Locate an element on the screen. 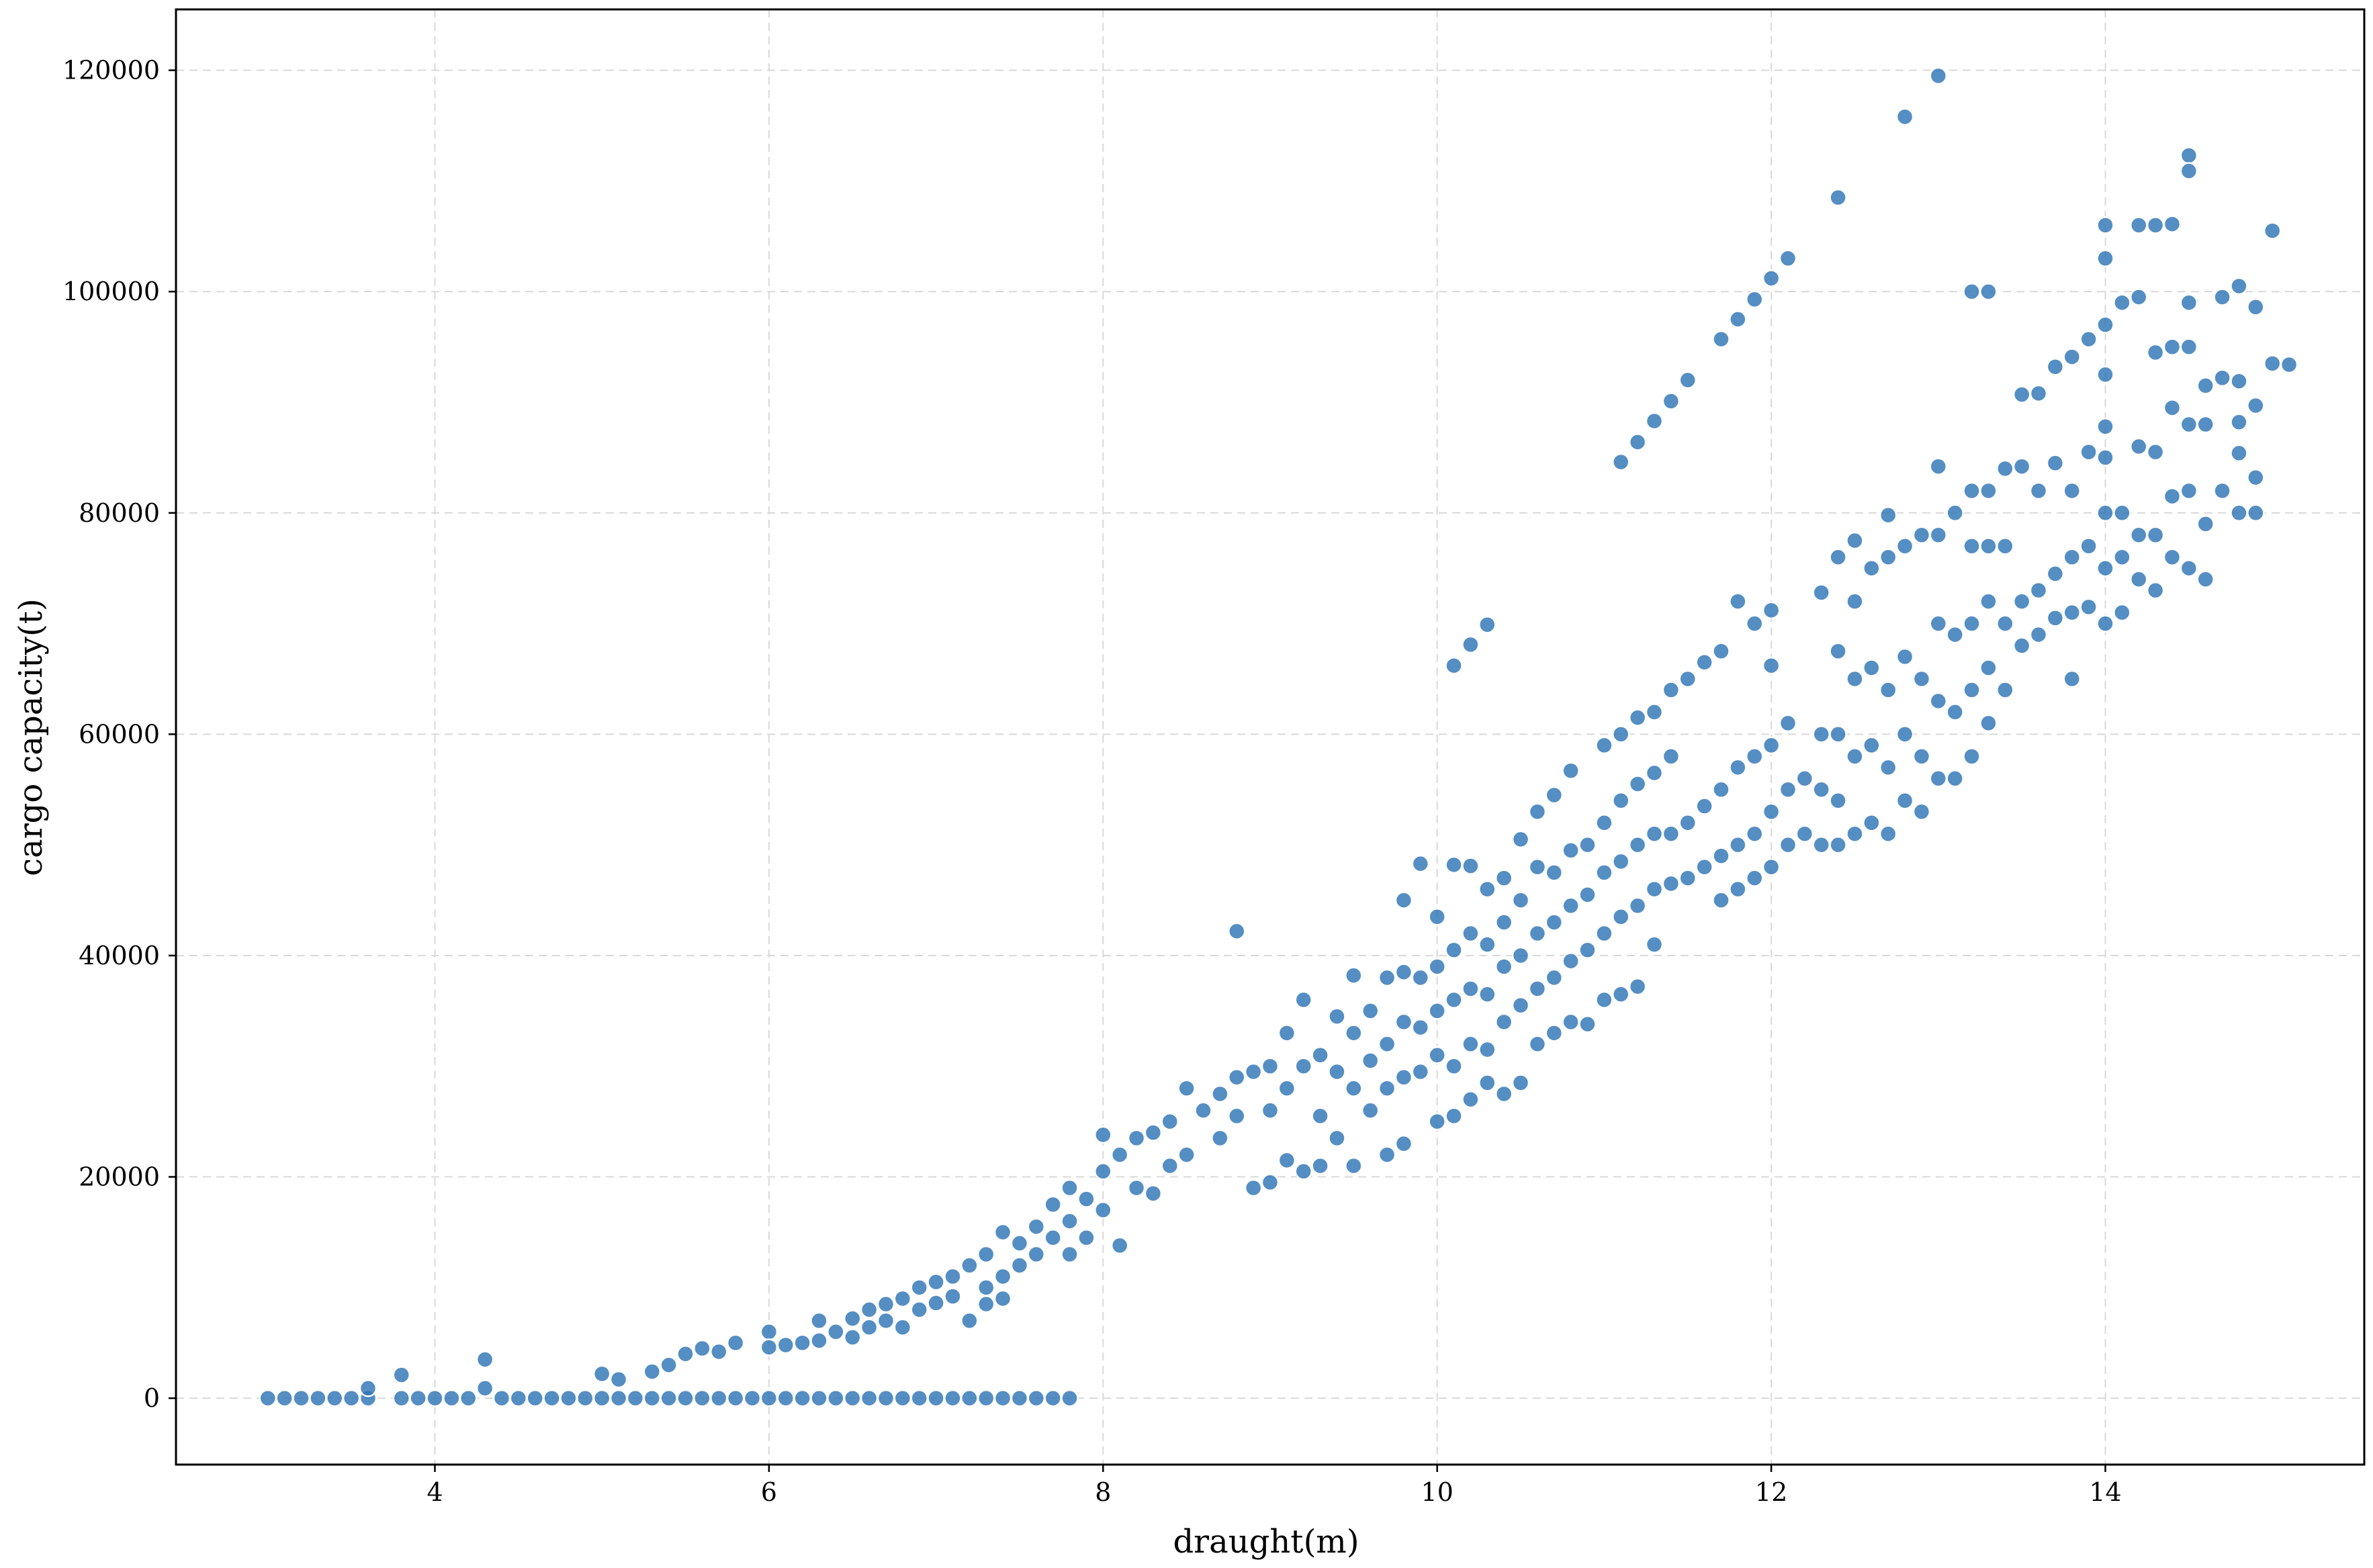 Image resolution: width=2373 pixels, height=1568 pixels. x-tick-label: 10 is located at coordinates (1437, 1492).